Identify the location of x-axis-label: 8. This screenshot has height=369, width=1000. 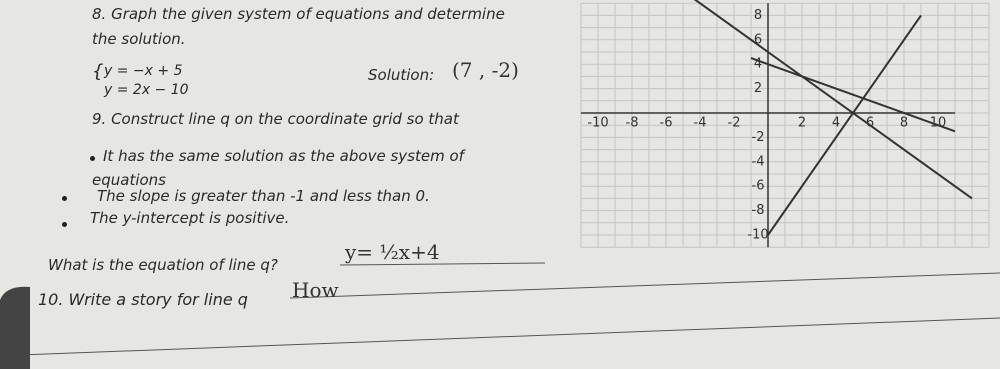
(904, 123).